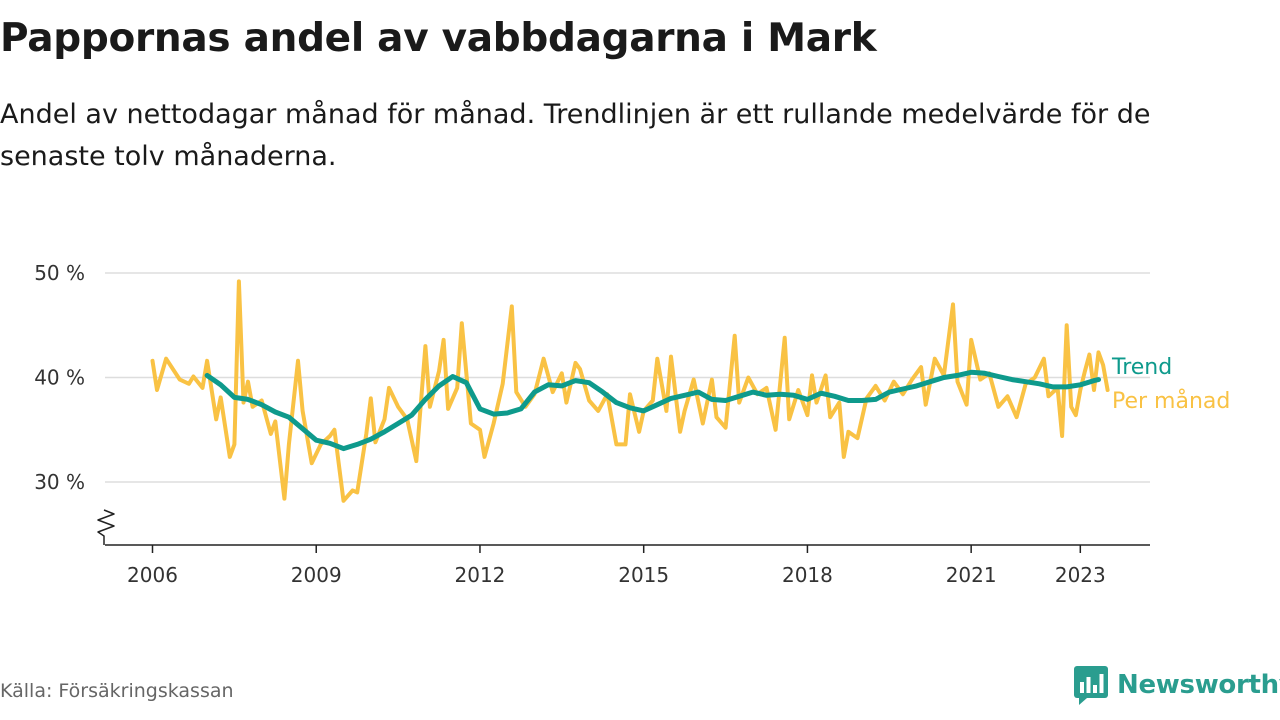 The image size is (1280, 720). I want to click on axis-break-icon, so click(106, 527).